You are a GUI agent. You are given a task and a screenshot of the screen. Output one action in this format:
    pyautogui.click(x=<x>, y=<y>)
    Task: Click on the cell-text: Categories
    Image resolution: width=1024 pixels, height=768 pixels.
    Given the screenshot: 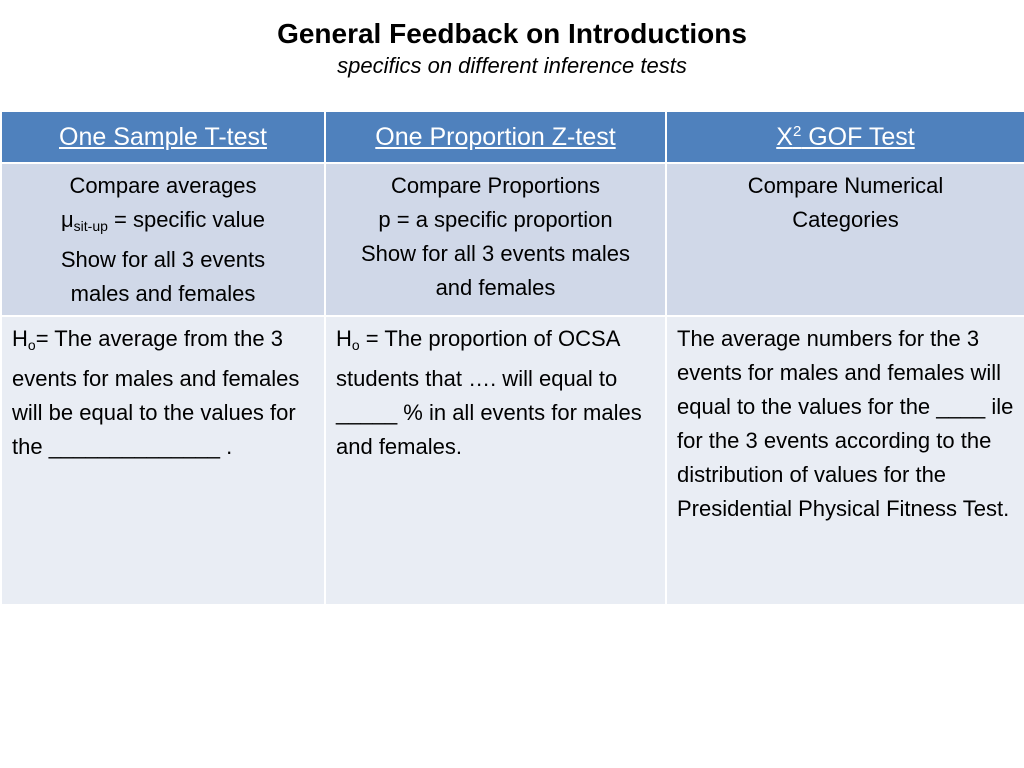 What is the action you would take?
    pyautogui.click(x=845, y=219)
    